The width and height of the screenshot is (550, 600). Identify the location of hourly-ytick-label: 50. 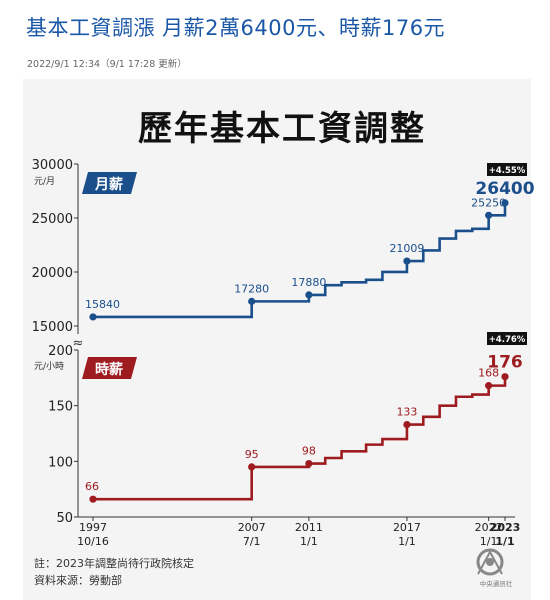
(64, 518).